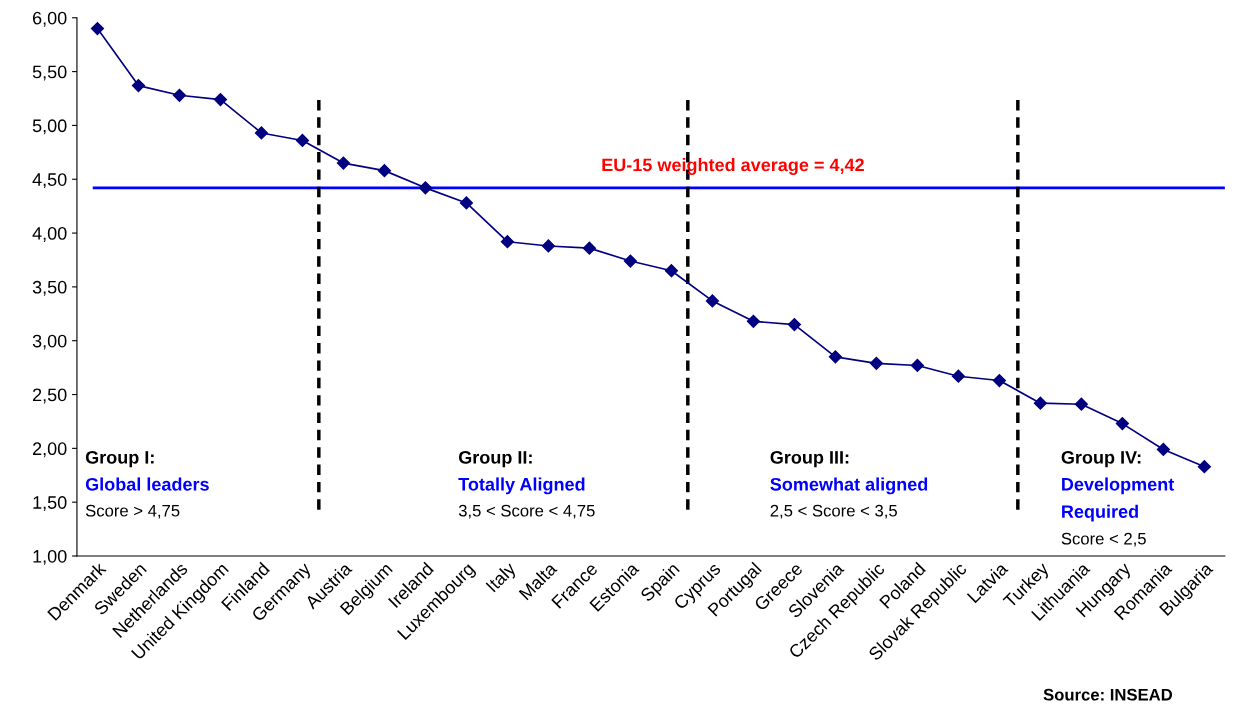  I want to click on text: Score > 4,75, so click(132, 511).